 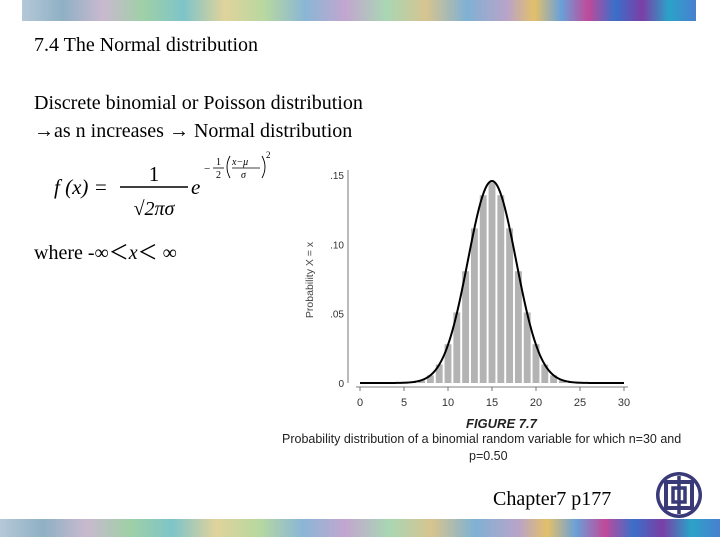 What do you see at coordinates (552, 499) in the screenshot?
I see `footer-chapter-reference: Chapter7 p177` at bounding box center [552, 499].